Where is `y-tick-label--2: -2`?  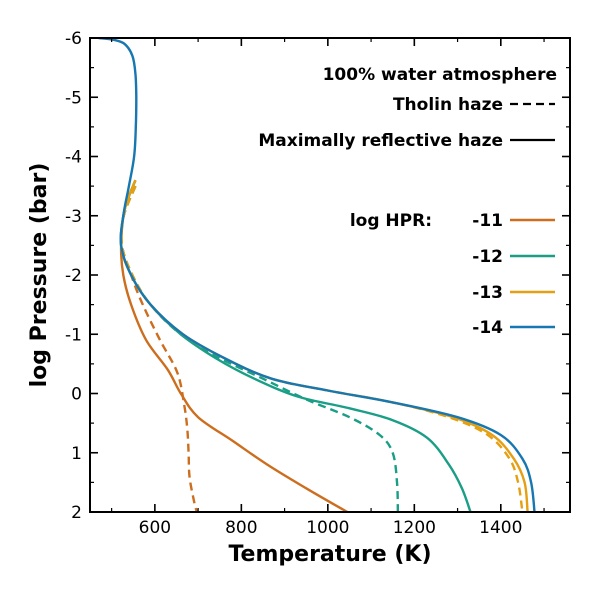 y-tick-label--2: -2 is located at coordinates (73, 276).